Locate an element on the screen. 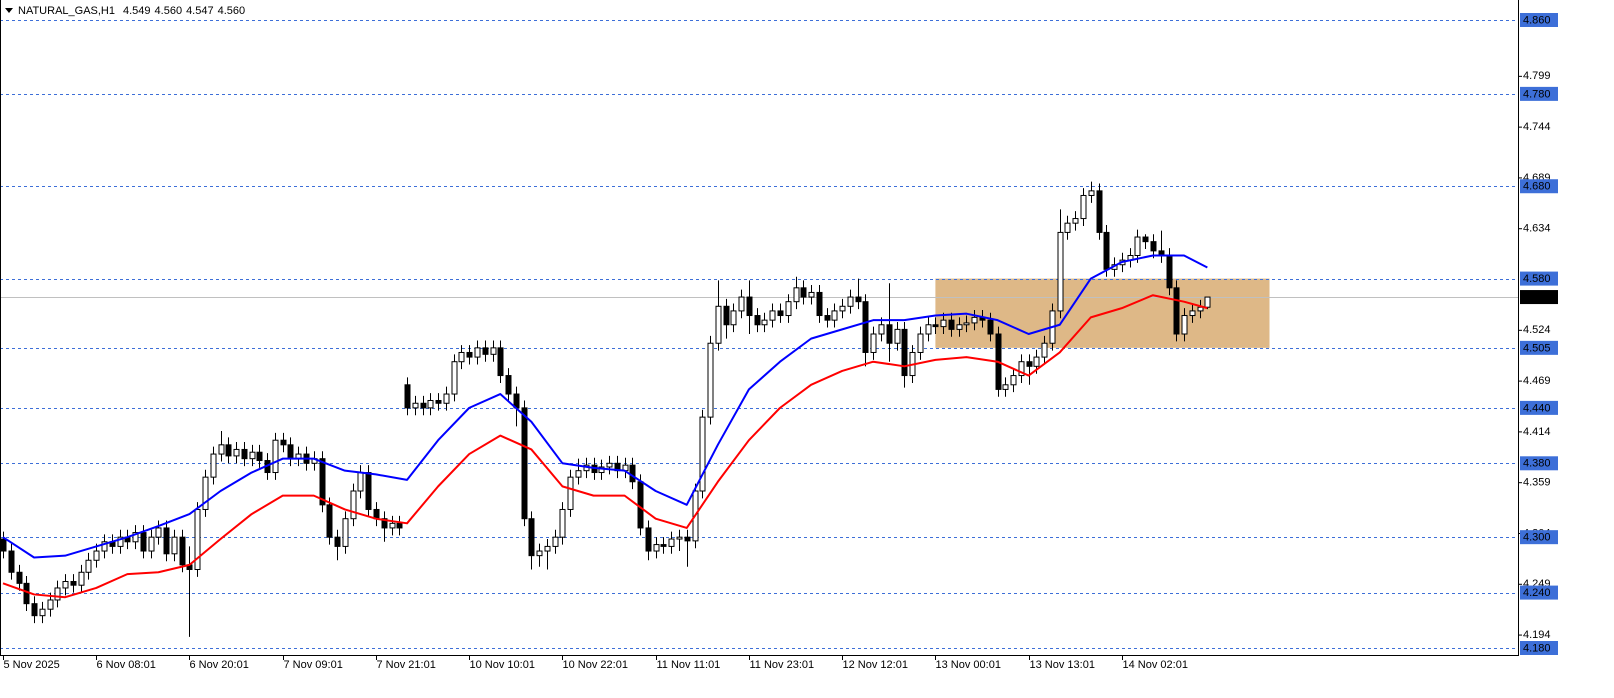 This screenshot has height=698, width=1614. x-tick-label: 6 Nov 08:01 is located at coordinates (126, 665).